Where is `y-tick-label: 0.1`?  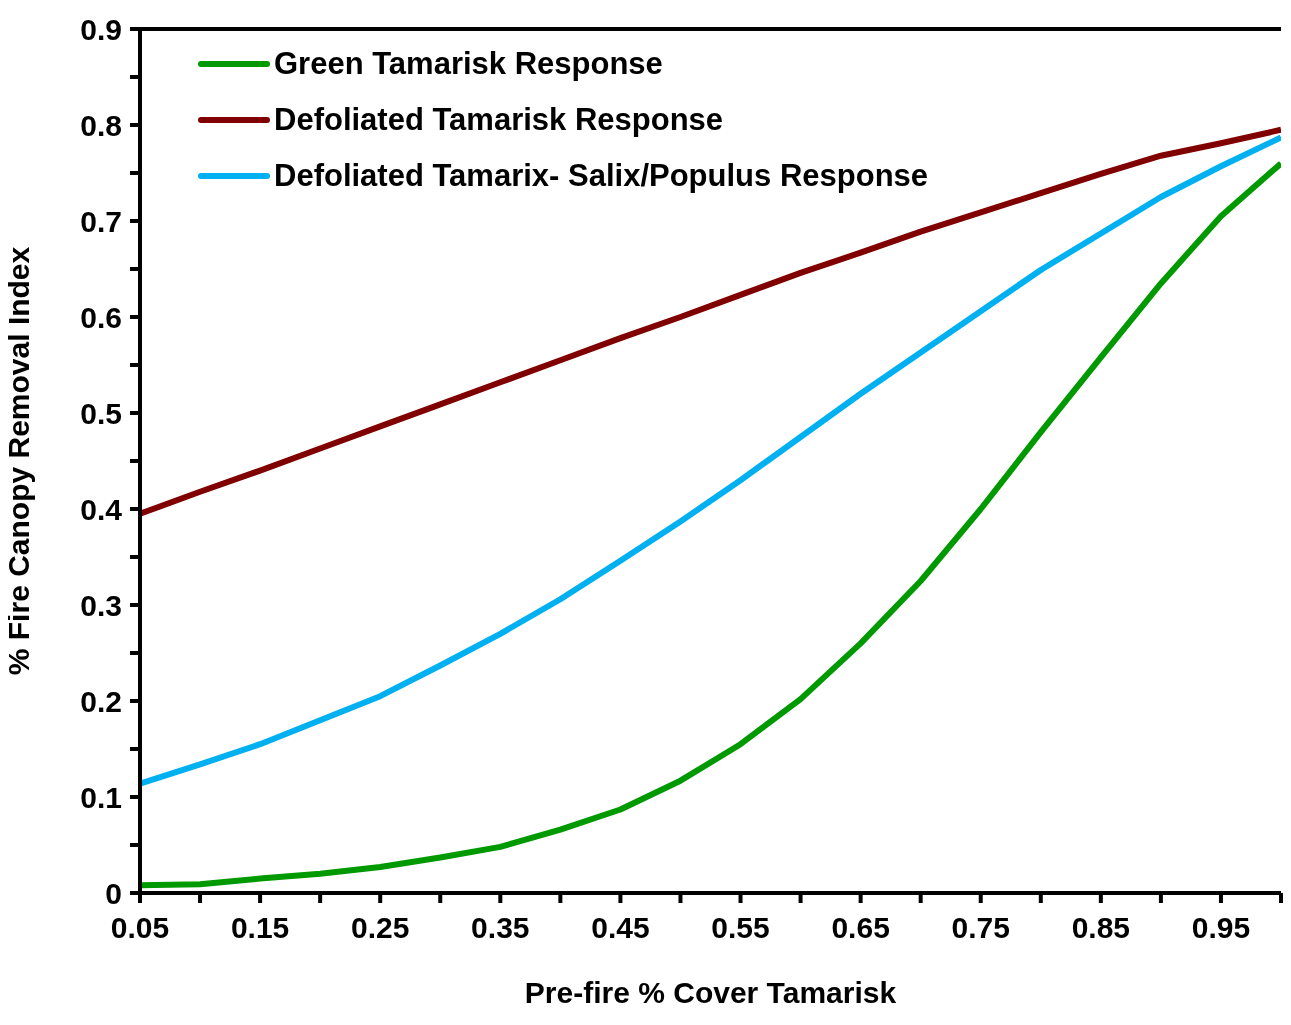 y-tick-label: 0.1 is located at coordinates (101, 797).